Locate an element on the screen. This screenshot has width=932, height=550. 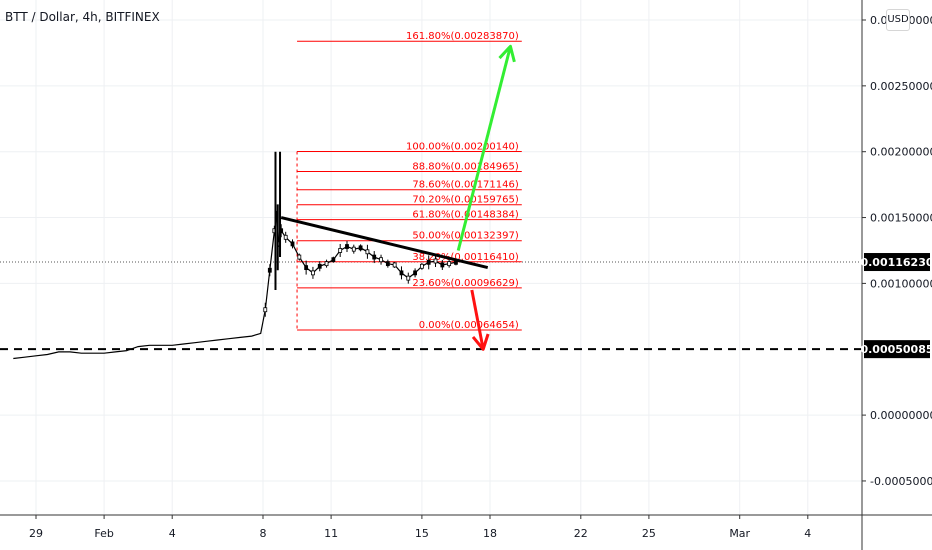
trendline is located at coordinates (384, 243).